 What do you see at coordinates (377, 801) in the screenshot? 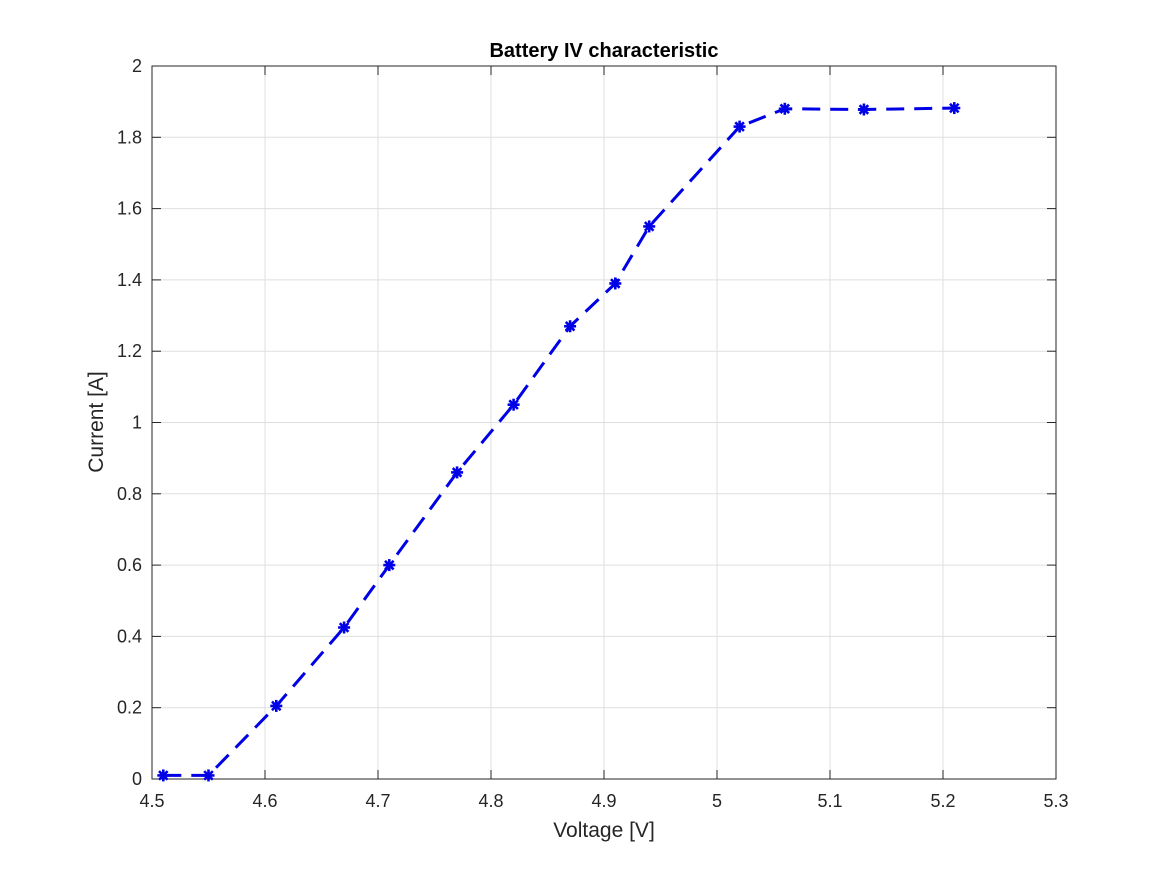
I see `x-tick-label: 4.7` at bounding box center [377, 801].